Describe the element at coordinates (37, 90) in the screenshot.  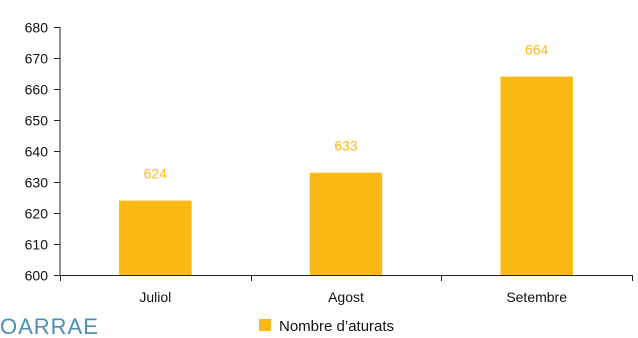
I see `y-tick-label: 660` at that location.